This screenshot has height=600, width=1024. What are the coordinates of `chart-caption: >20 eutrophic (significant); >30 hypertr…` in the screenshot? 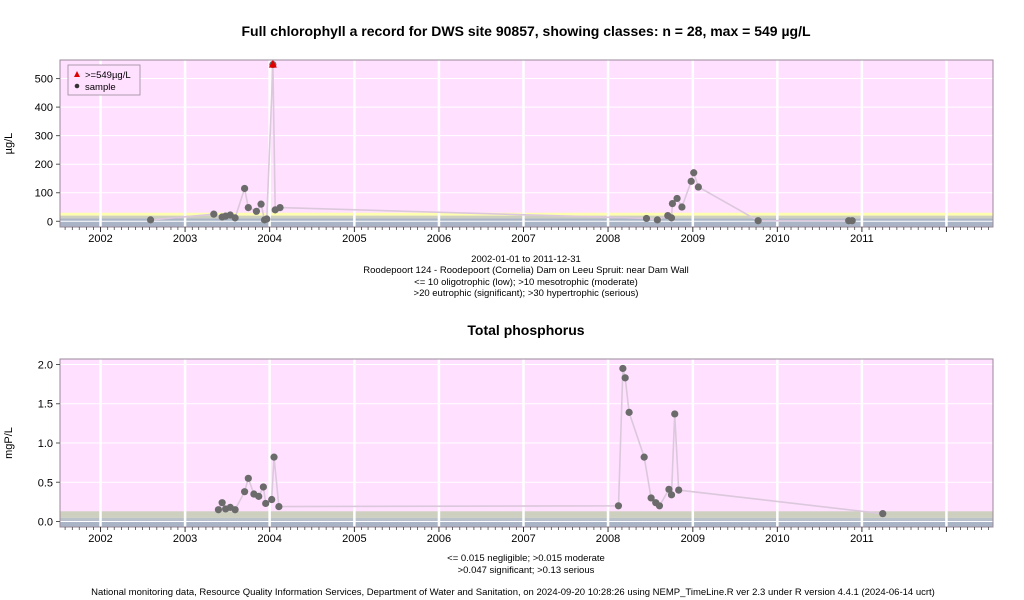 It's located at (526, 293).